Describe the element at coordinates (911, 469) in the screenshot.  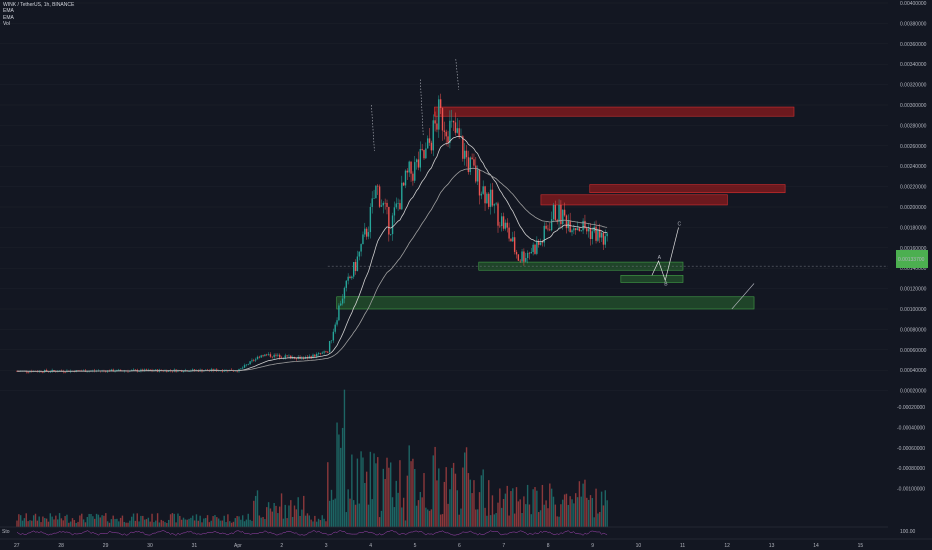
I see `volume-tick-label: -0.00080000` at that location.